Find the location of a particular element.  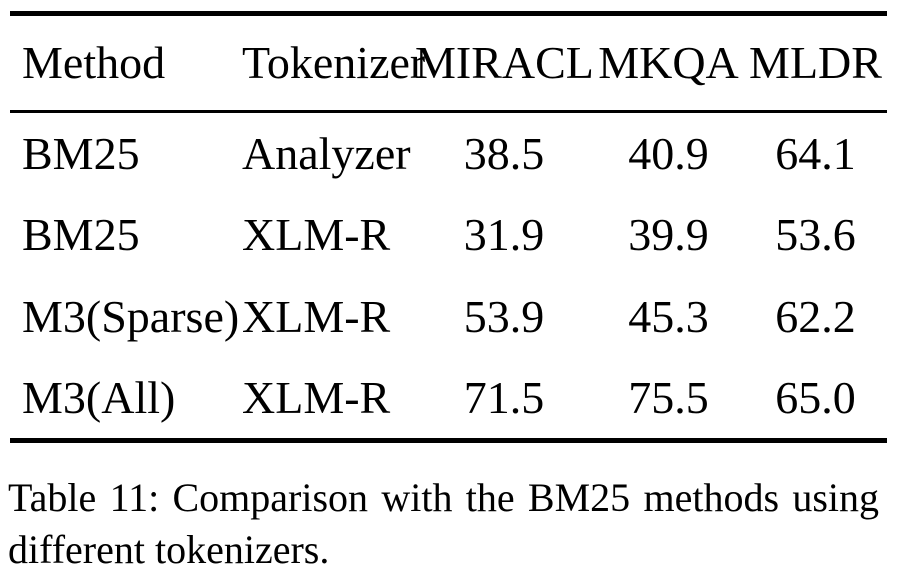

table-bottom-rule is located at coordinates (448, 440).